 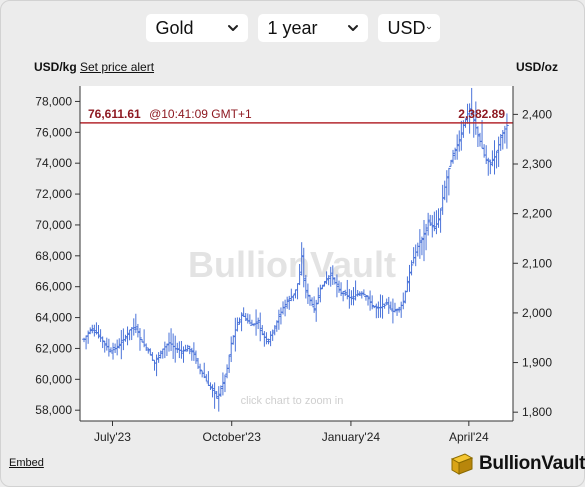 I want to click on left-tick-label: 64,000, so click(x=53, y=318).